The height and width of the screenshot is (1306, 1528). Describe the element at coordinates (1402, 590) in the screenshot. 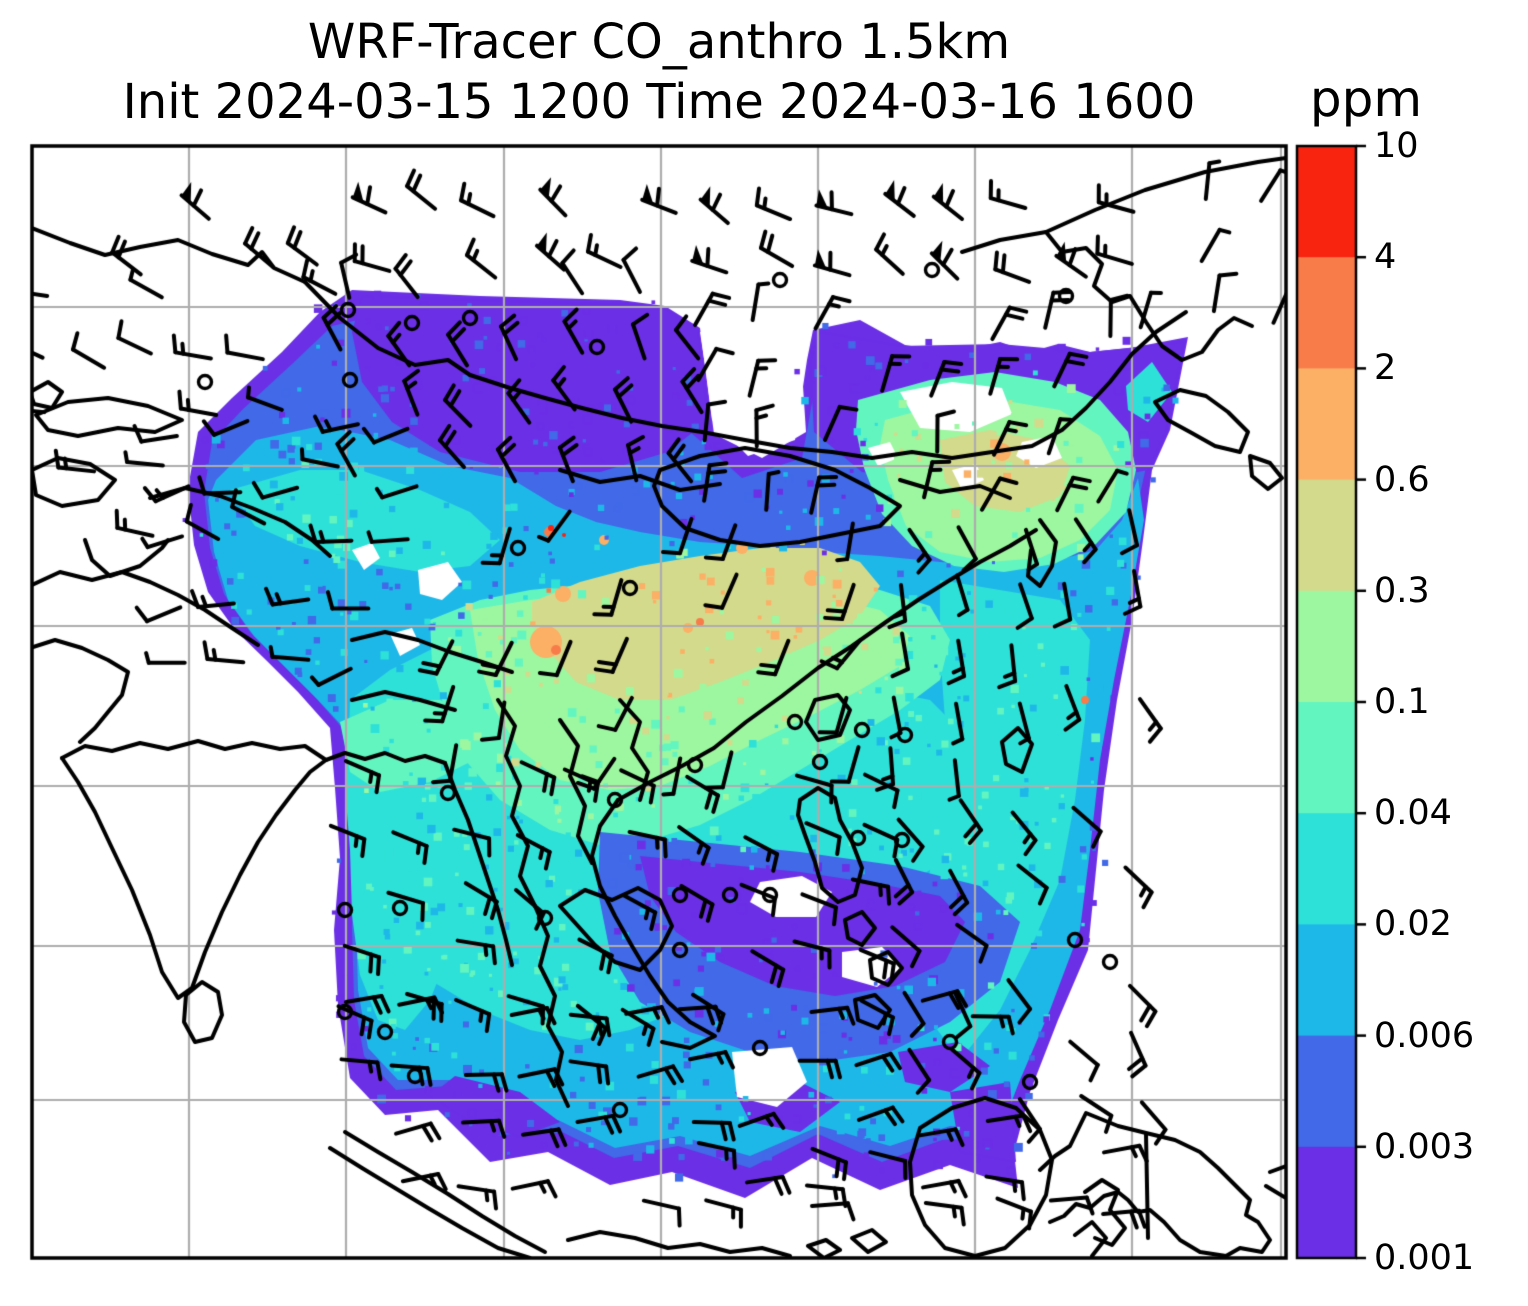

I see `colorbar-tick-label: 0.3` at that location.